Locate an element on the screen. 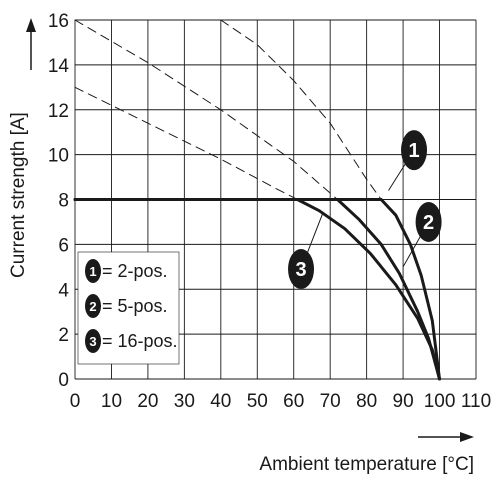 The width and height of the screenshot is (500, 500). y-tick-label: 0 is located at coordinates (63, 380).